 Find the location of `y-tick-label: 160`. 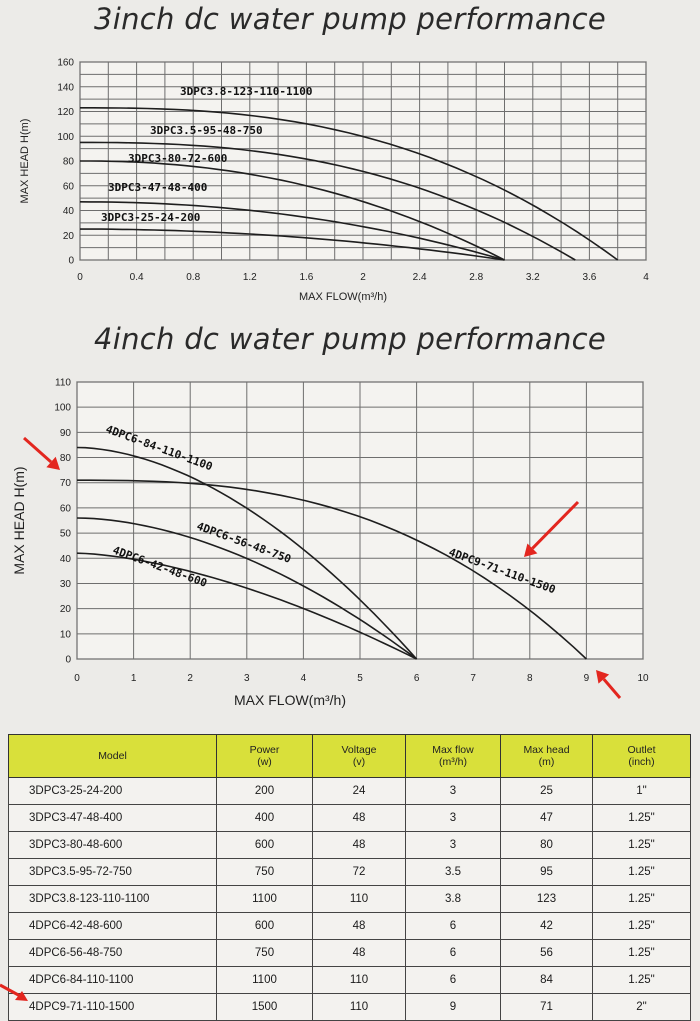

y-tick-label: 160 is located at coordinates (65, 63).